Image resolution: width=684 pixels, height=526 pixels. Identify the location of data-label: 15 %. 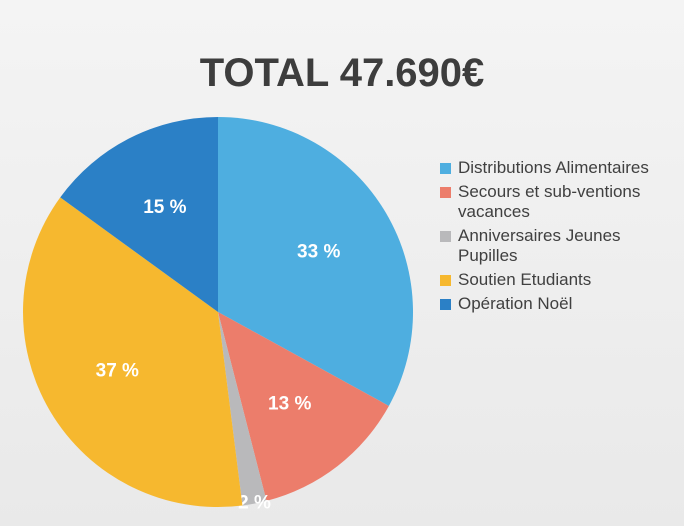
(164, 207).